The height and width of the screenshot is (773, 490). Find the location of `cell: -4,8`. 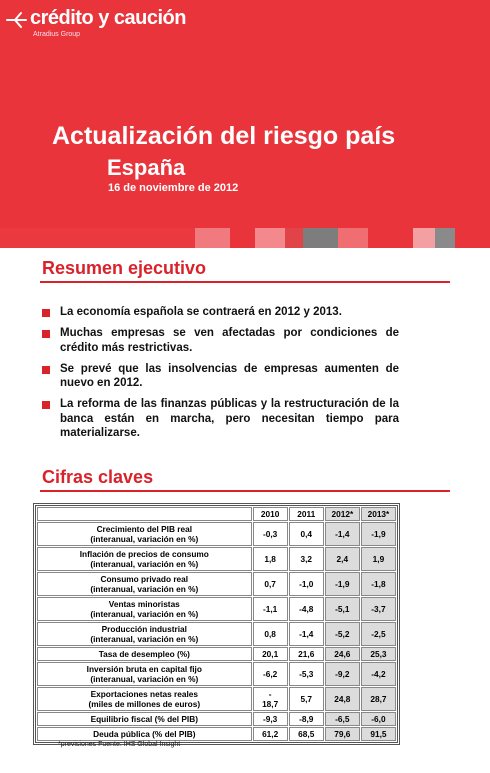

cell: -4,8 is located at coordinates (306, 609).